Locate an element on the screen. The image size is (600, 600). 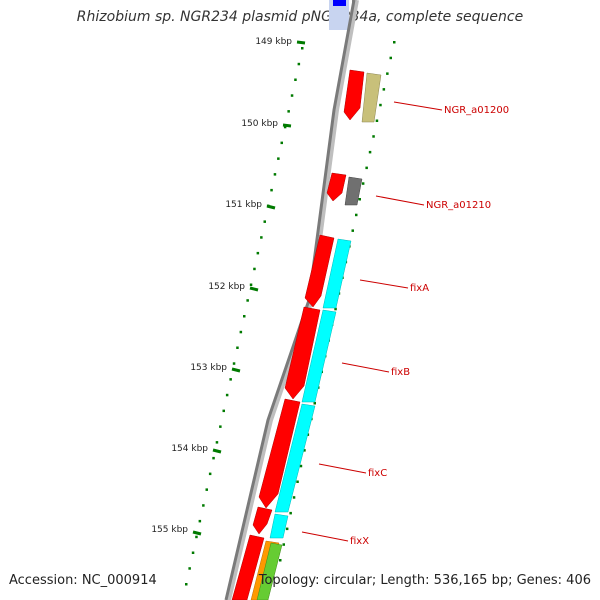
gene-block-ngr-a01210 is located at coordinates (353, 191).